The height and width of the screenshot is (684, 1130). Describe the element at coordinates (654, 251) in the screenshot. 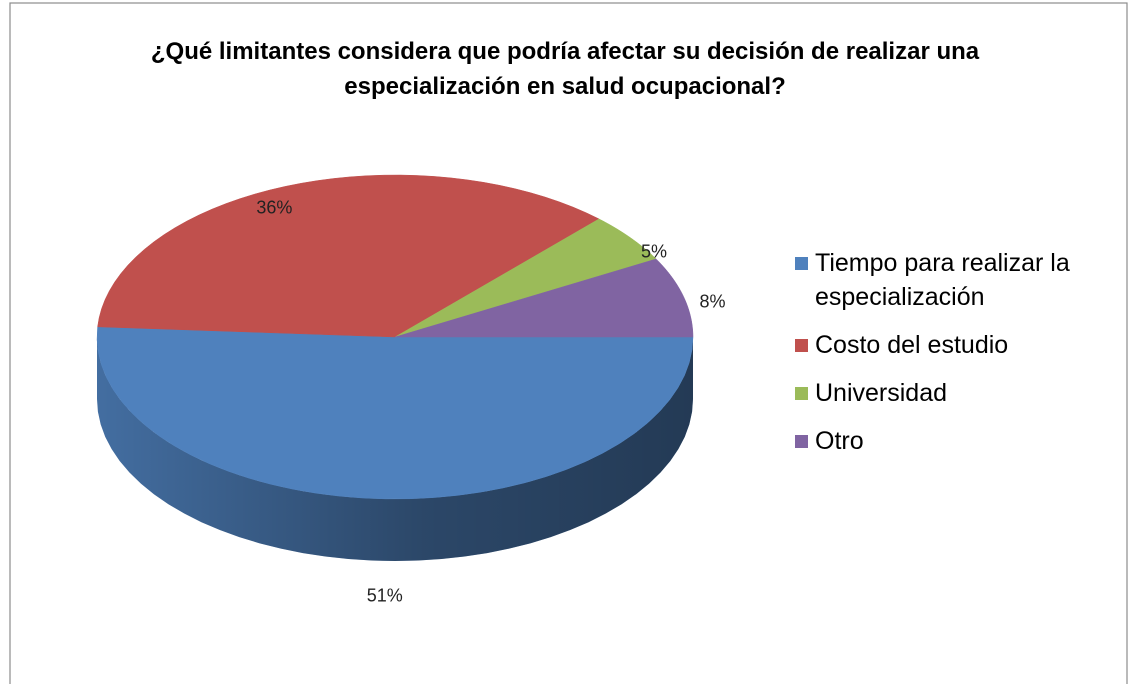

I see `data-label: 5%` at that location.